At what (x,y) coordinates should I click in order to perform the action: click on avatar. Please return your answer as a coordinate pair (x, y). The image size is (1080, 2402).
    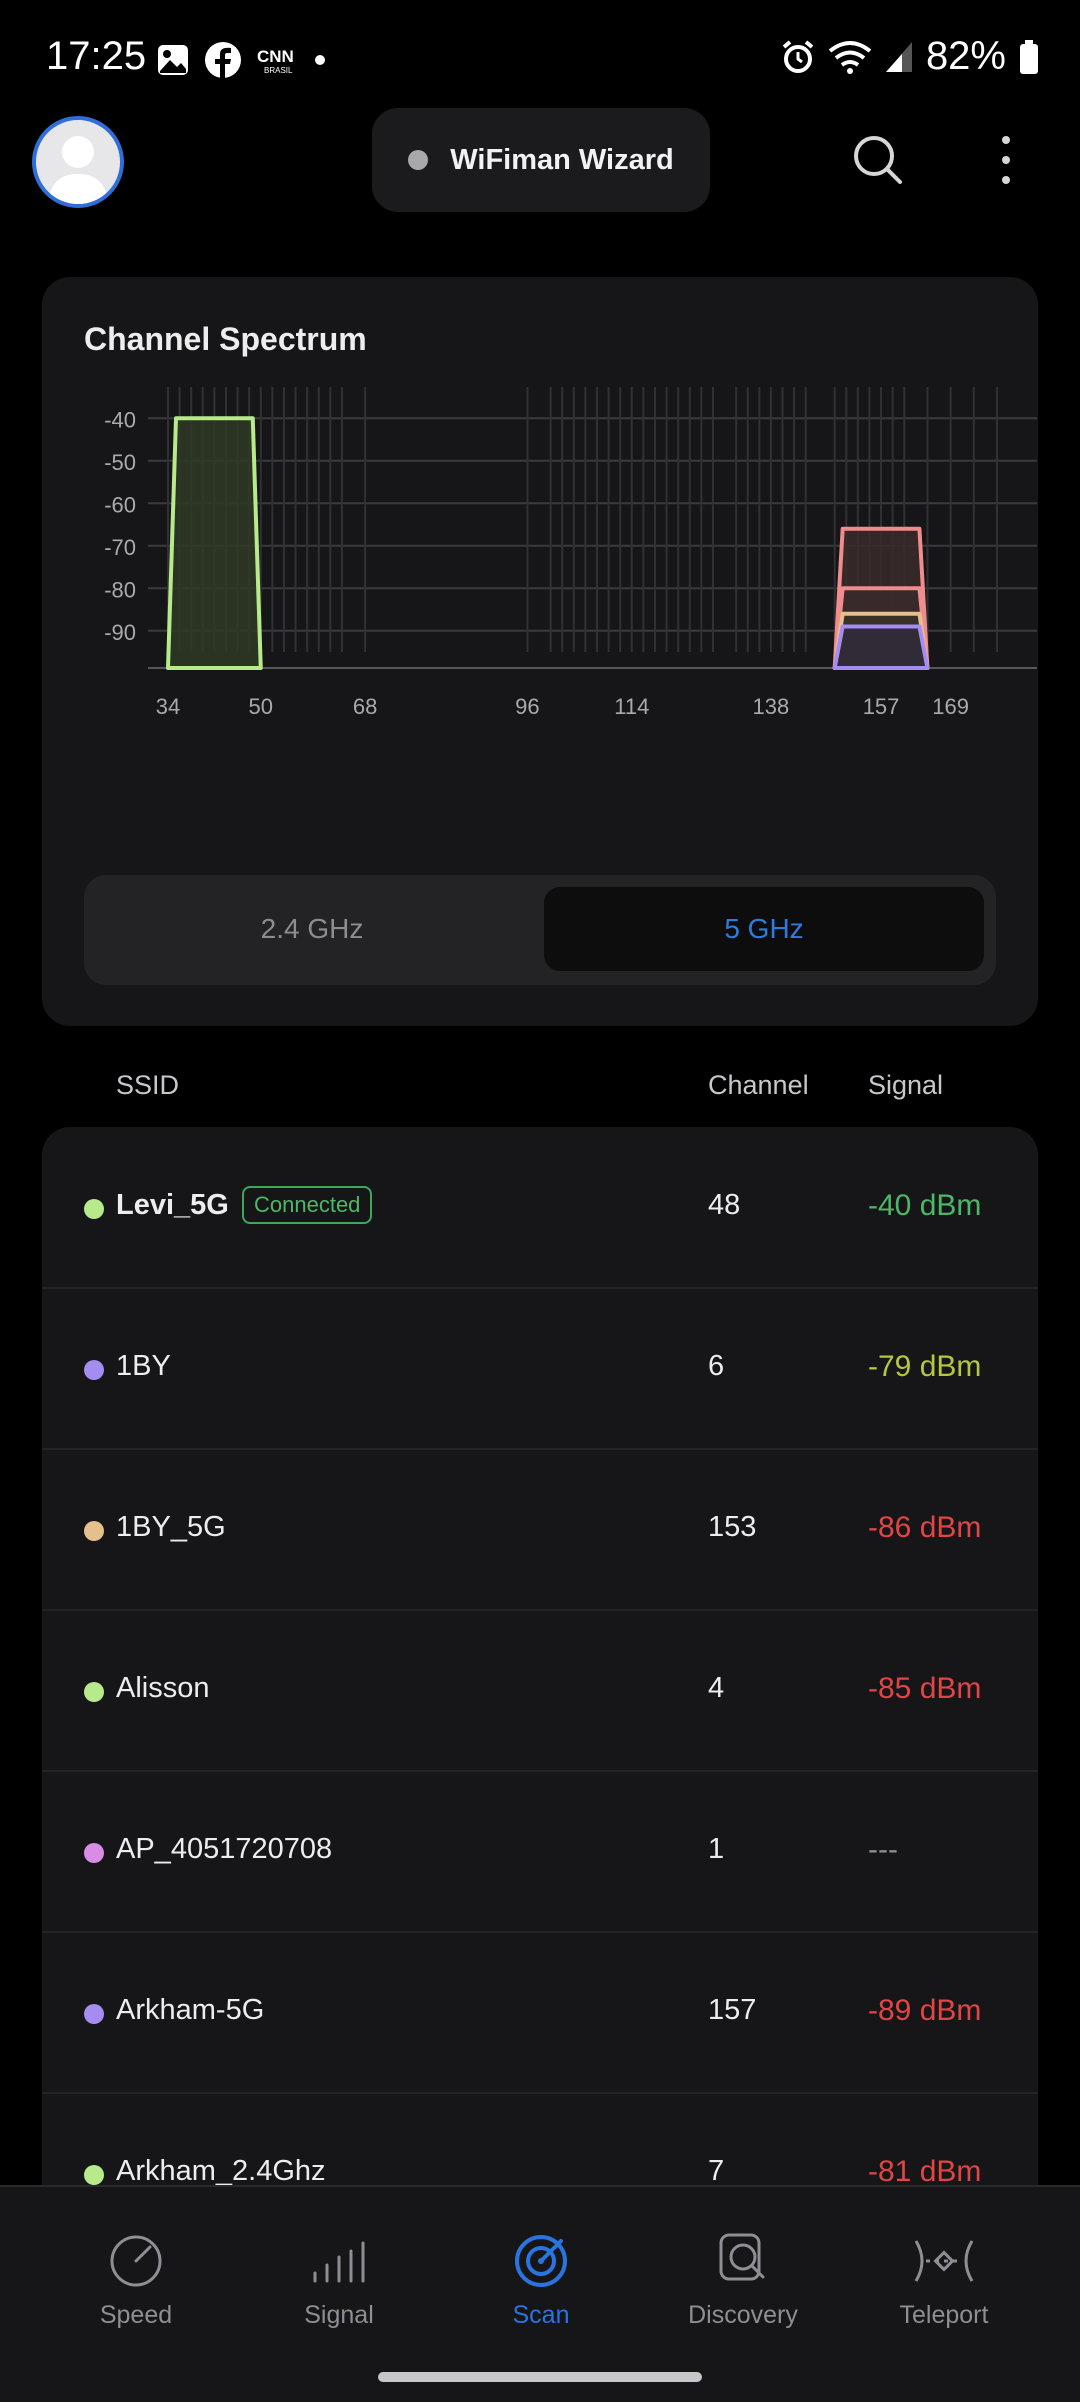
    Looking at the image, I should click on (78, 162).